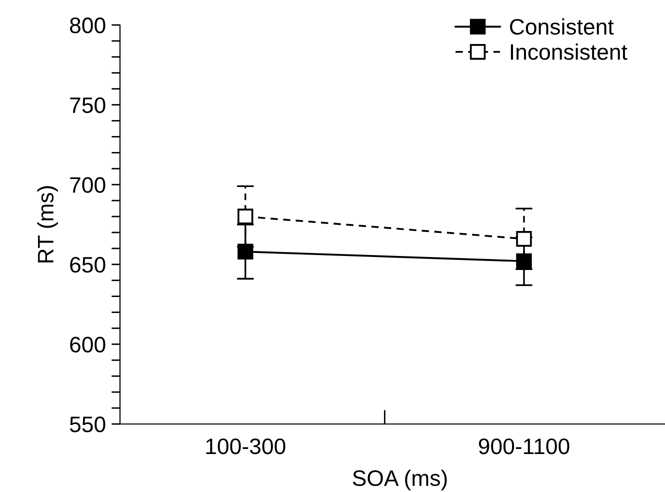 The height and width of the screenshot is (492, 665). I want to click on x-axis-title: SOA (ms), so click(399, 480).